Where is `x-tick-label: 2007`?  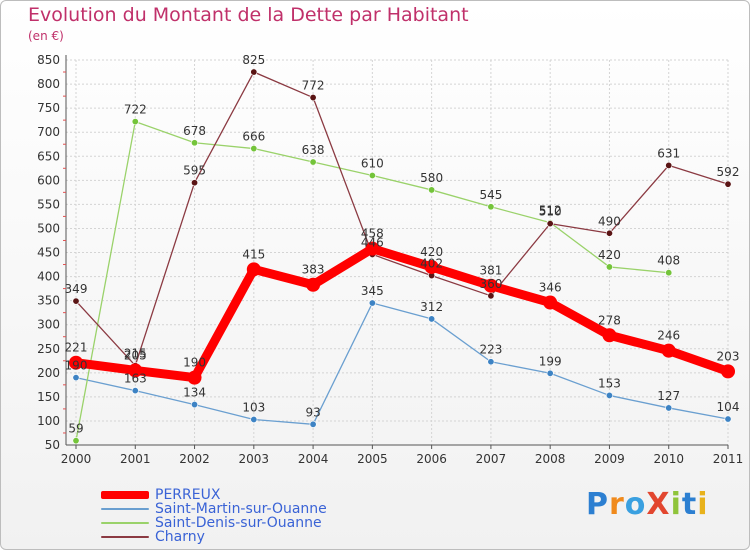 x-tick-label: 2007 is located at coordinates (491, 459).